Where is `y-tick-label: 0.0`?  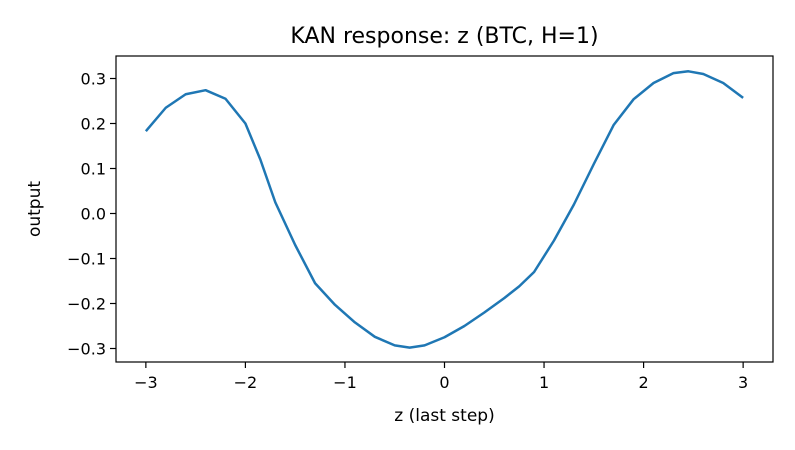
y-tick-label: 0.0 is located at coordinates (93, 214).